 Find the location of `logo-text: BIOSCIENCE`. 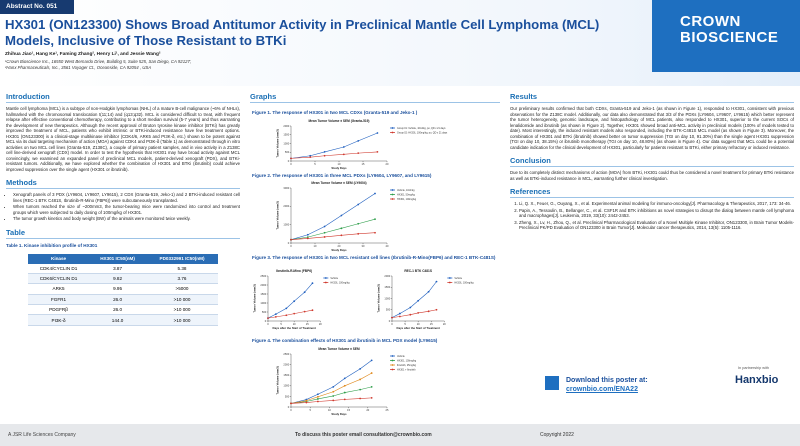

logo-text: BIOSCIENCE is located at coordinates (729, 37).